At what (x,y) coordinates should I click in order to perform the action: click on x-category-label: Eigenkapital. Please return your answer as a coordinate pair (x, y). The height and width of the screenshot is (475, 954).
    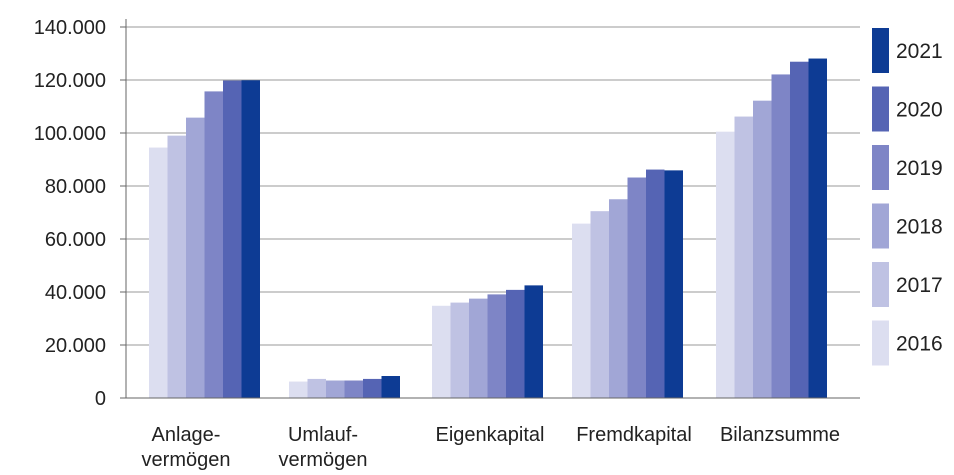
    Looking at the image, I should click on (490, 435).